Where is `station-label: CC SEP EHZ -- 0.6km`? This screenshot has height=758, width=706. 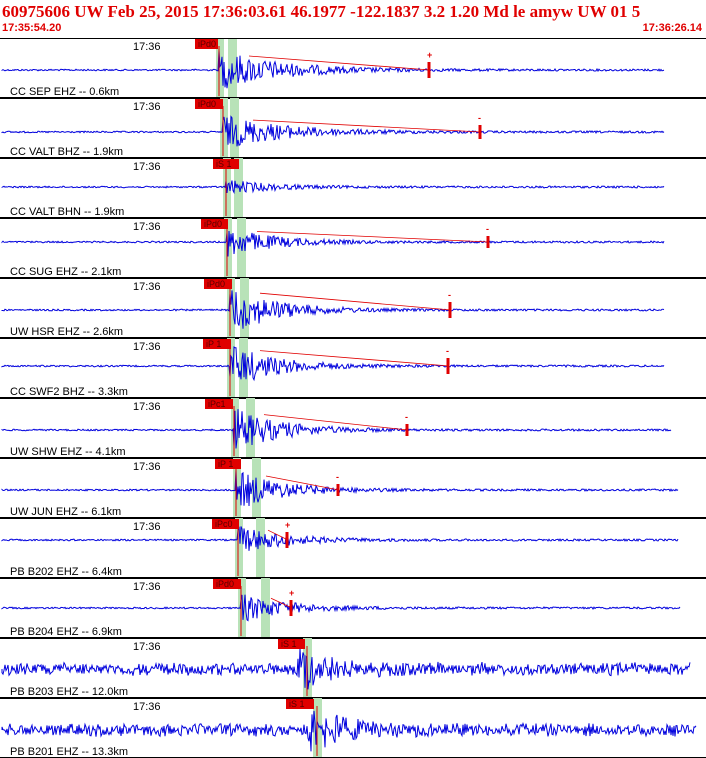
station-label: CC SEP EHZ -- 0.6km is located at coordinates (64, 92).